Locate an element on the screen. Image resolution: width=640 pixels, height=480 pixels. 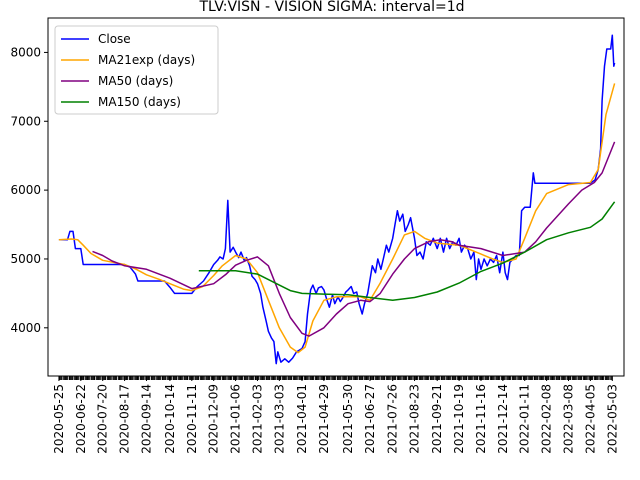
y-tick-label: 7000 is located at coordinates (25, 121).